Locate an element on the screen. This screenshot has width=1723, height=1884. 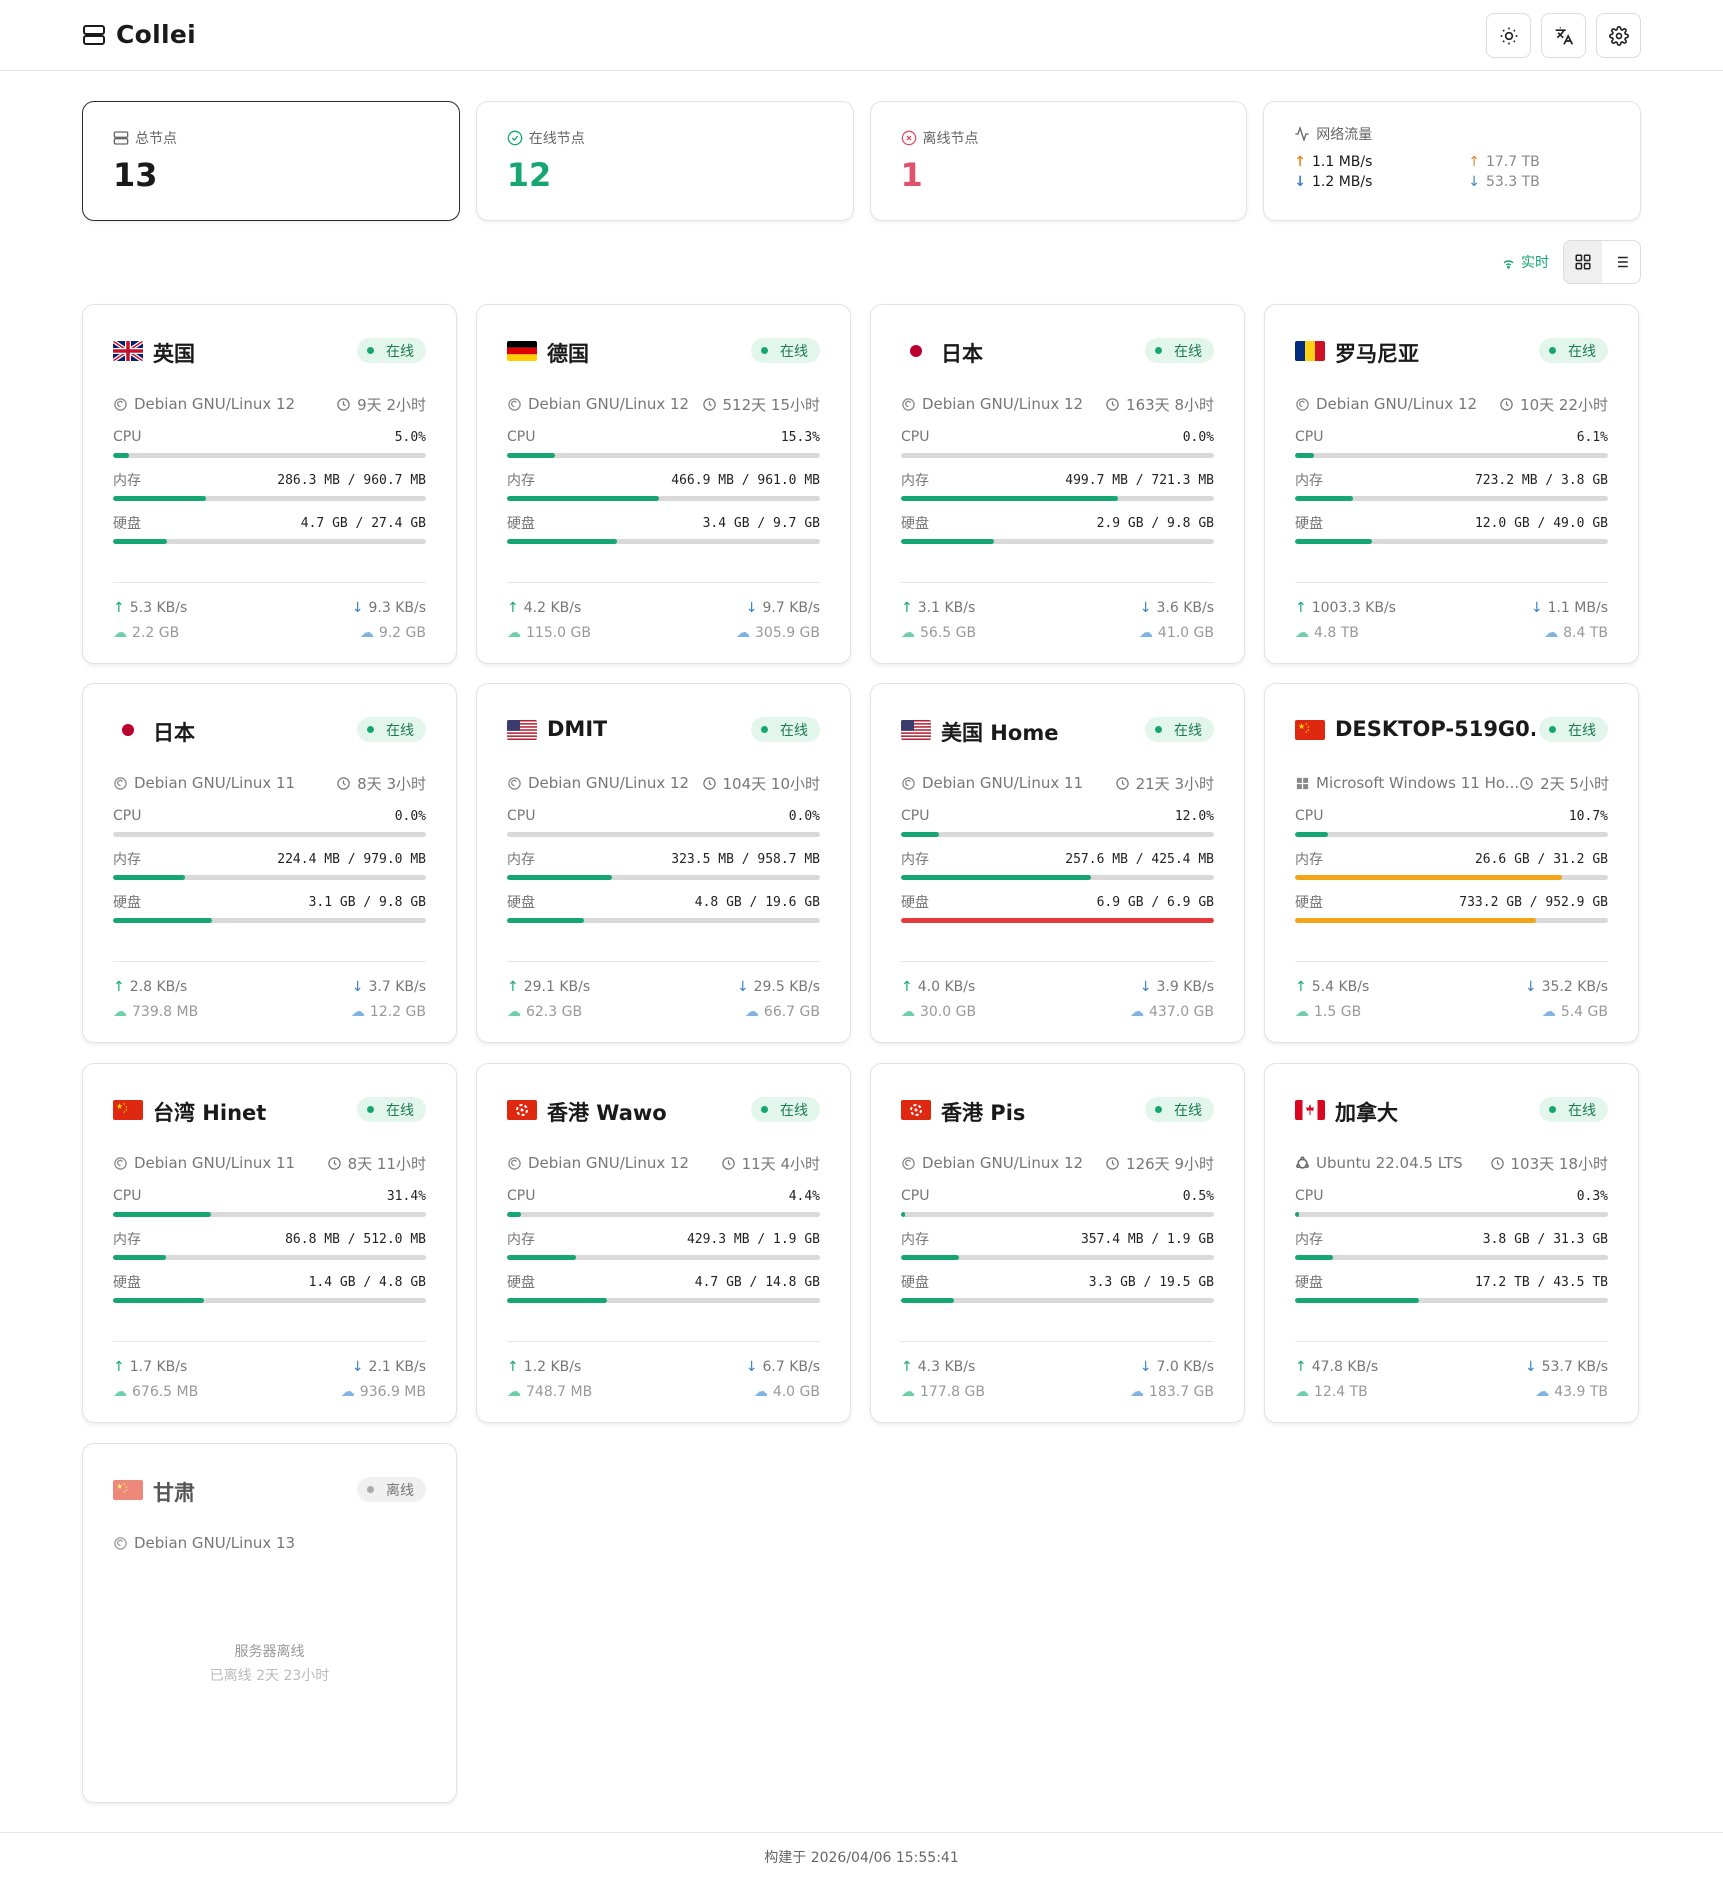
download-speed: 3.6 KB/s is located at coordinates (1185, 607).